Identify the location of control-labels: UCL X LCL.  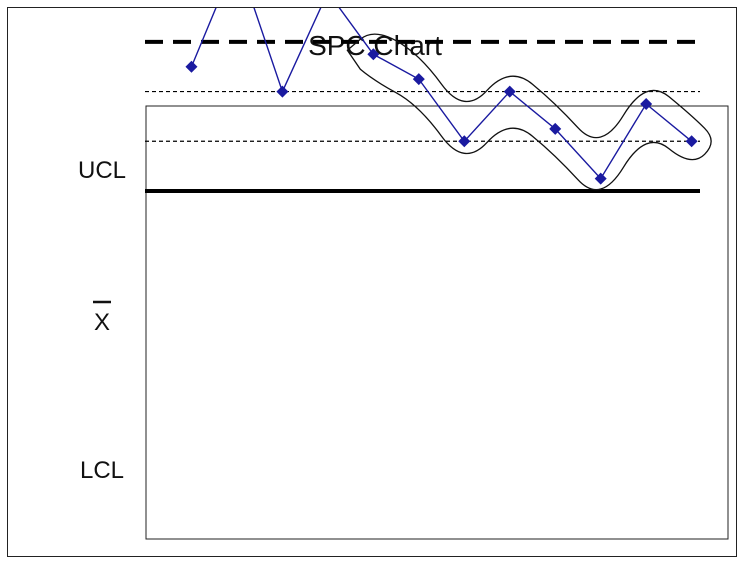
(102, 320).